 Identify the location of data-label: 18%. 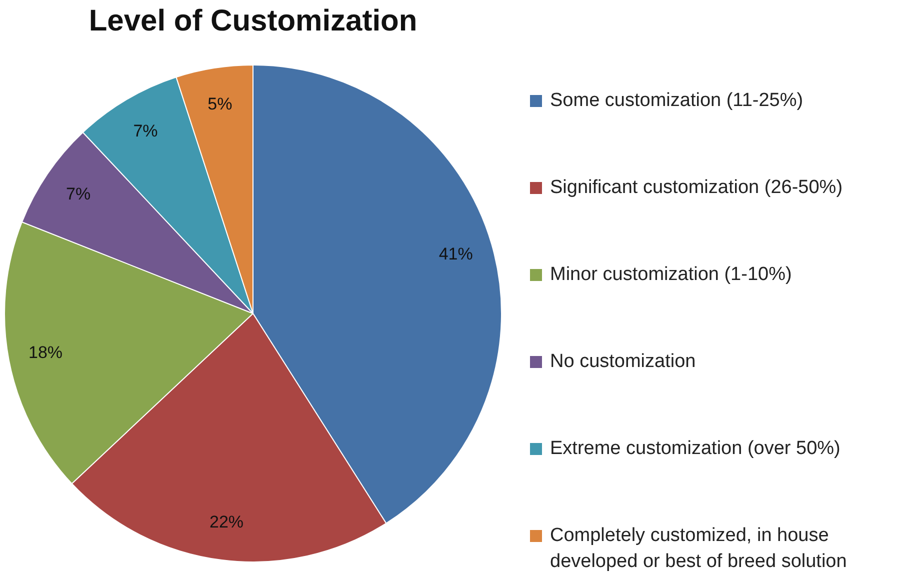
(45, 352).